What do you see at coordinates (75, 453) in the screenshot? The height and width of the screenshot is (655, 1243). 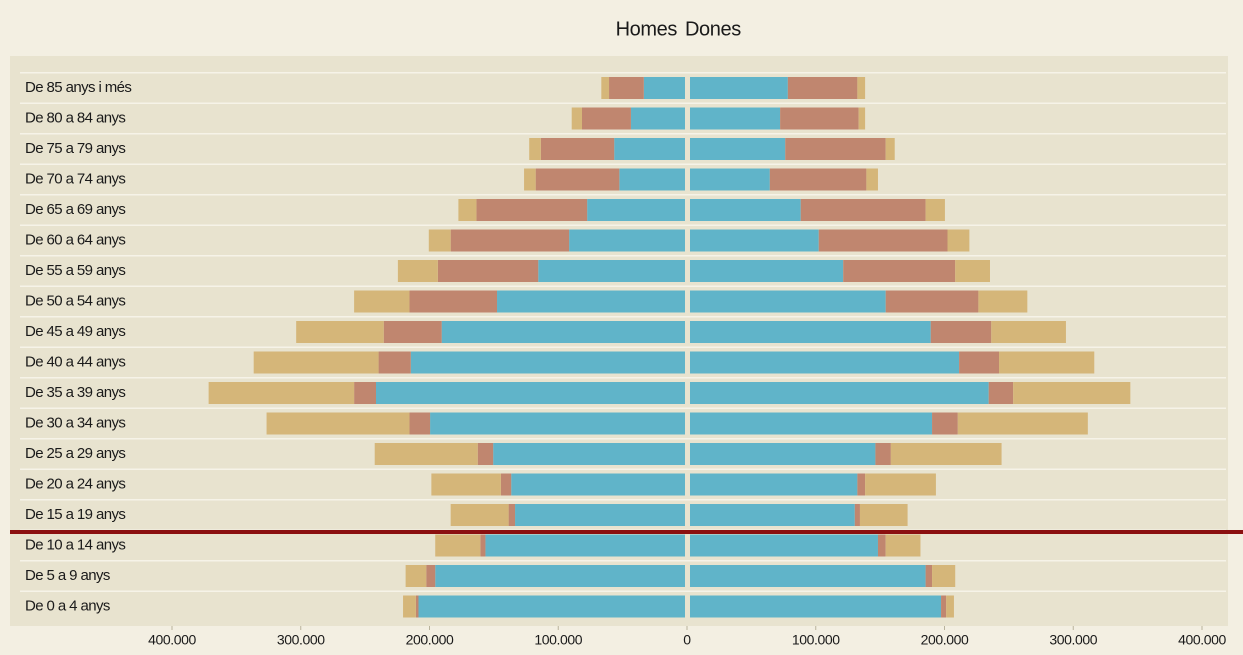 I see `category-label: De 25 a 29 anys` at bounding box center [75, 453].